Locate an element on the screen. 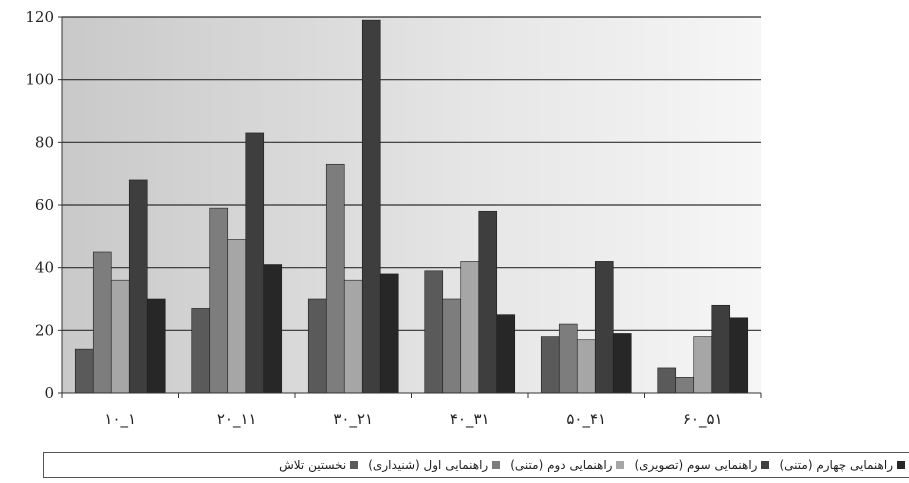 The image size is (909, 483). y-axis-ticks: 0 20 40 60 80 100 120 is located at coordinates (43, 205).